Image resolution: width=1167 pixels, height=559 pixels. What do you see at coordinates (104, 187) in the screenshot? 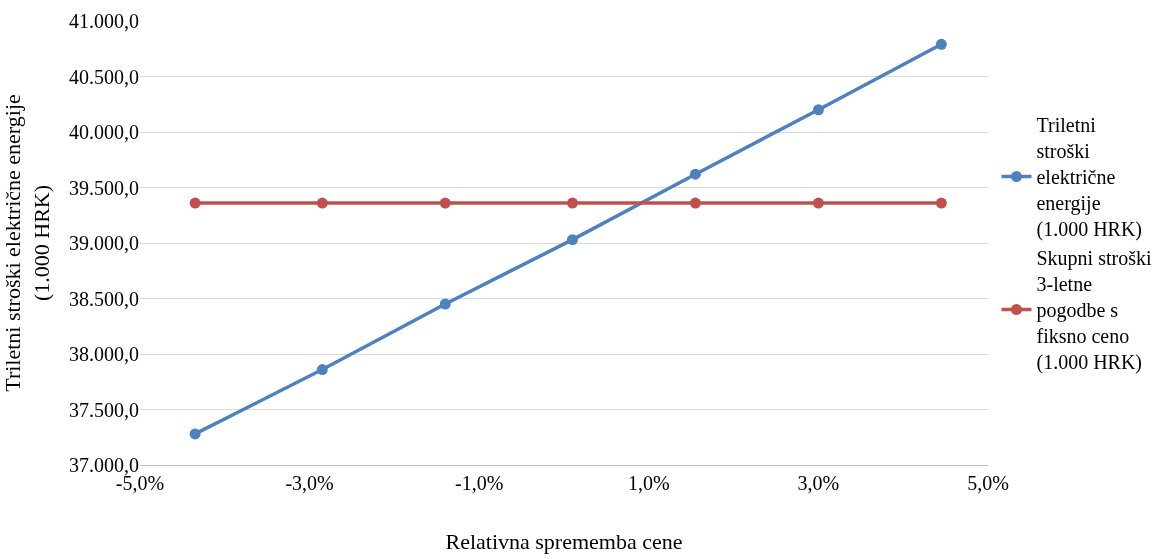
I see `y-tick-label: 39.500,0` at bounding box center [104, 187].